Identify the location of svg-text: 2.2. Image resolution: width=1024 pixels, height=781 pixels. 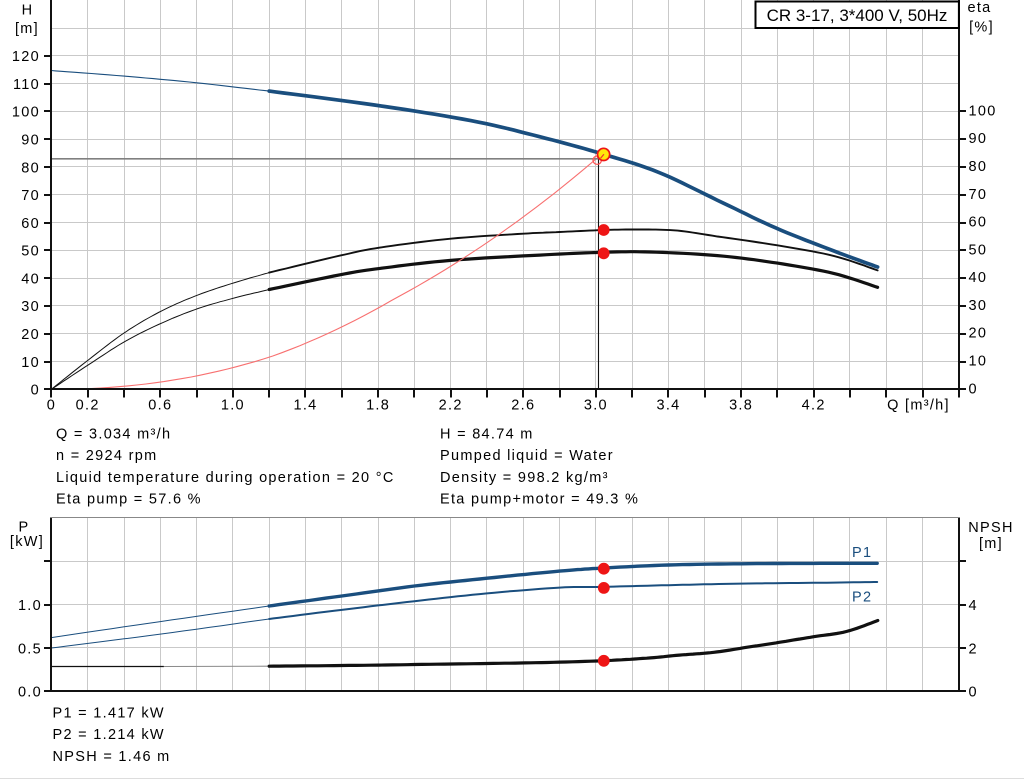
(451, 406).